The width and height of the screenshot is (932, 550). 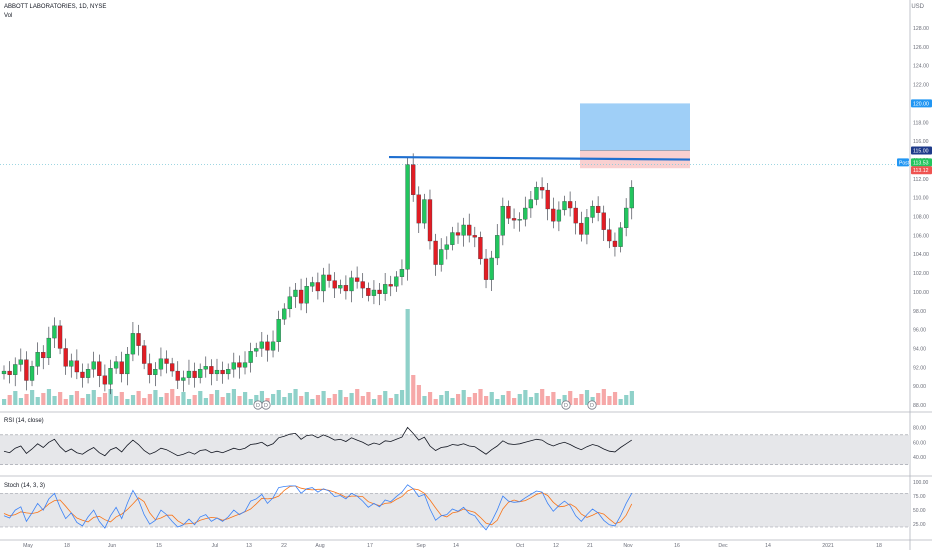 What do you see at coordinates (919, 458) in the screenshot?
I see `rsi-tick-label: 40.00` at bounding box center [919, 458].